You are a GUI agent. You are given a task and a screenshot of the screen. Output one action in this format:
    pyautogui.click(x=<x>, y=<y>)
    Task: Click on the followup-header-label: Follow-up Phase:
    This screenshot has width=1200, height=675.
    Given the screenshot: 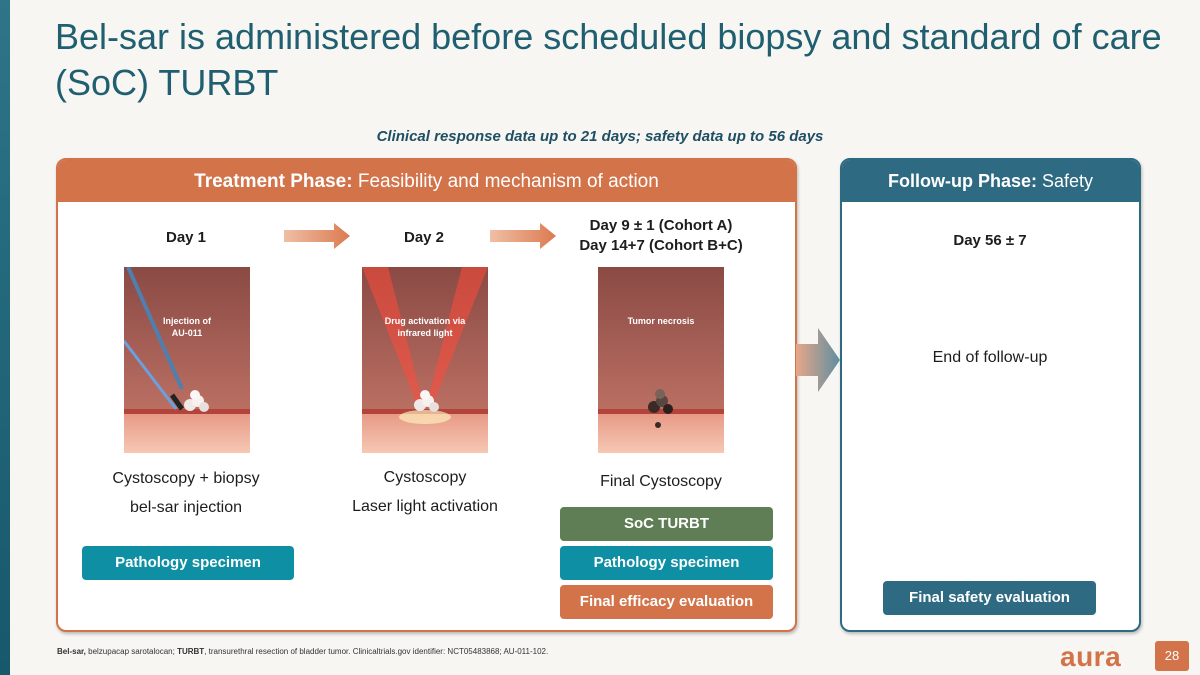 What is the action you would take?
    pyautogui.click(x=962, y=181)
    